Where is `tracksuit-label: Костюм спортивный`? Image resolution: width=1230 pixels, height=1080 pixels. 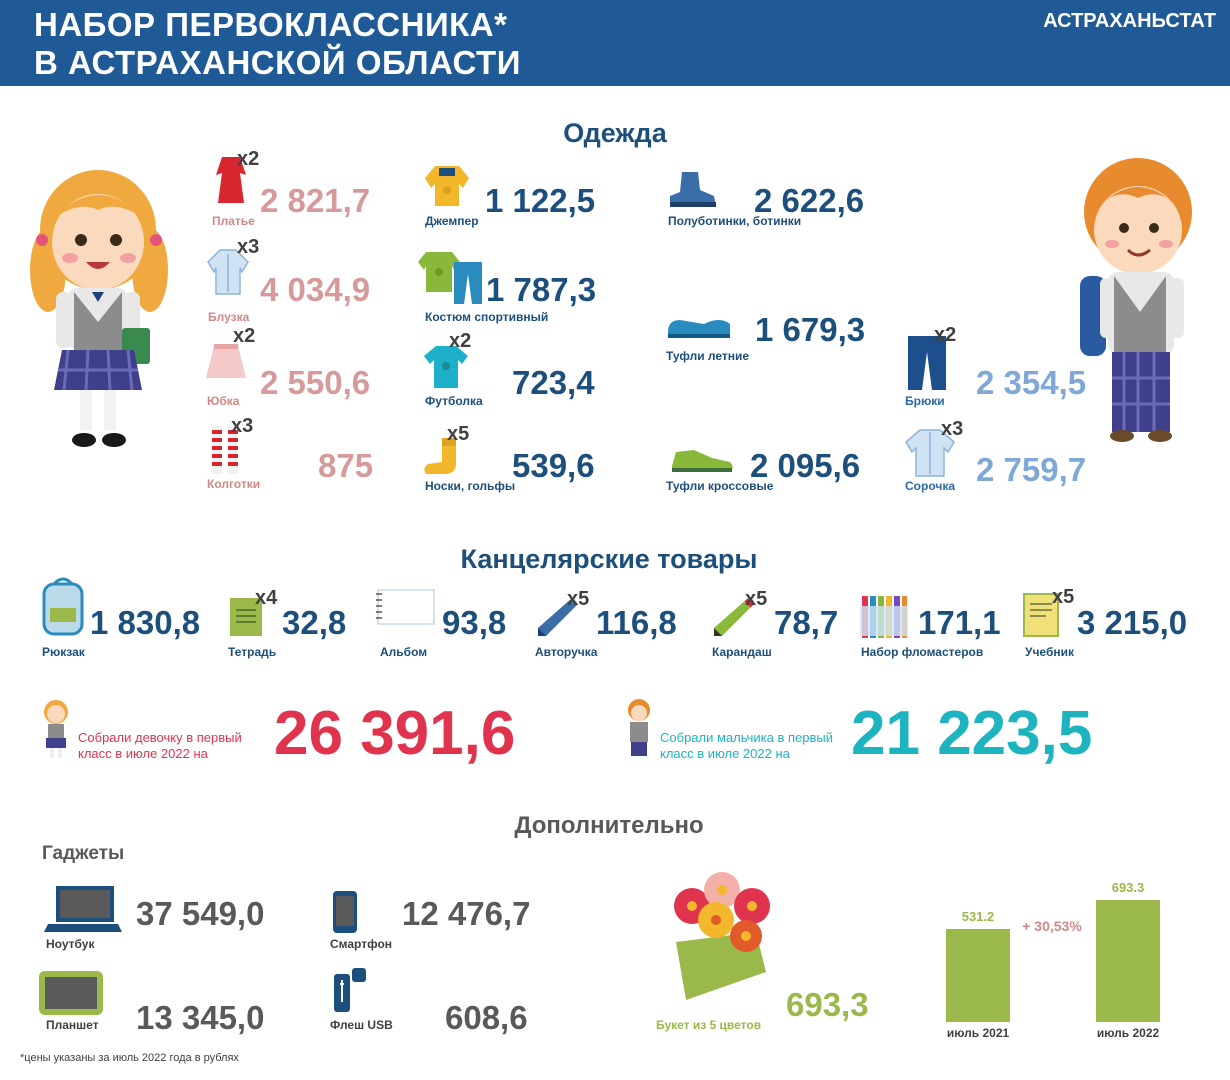 tracksuit-label: Костюм спортивный is located at coordinates (487, 317).